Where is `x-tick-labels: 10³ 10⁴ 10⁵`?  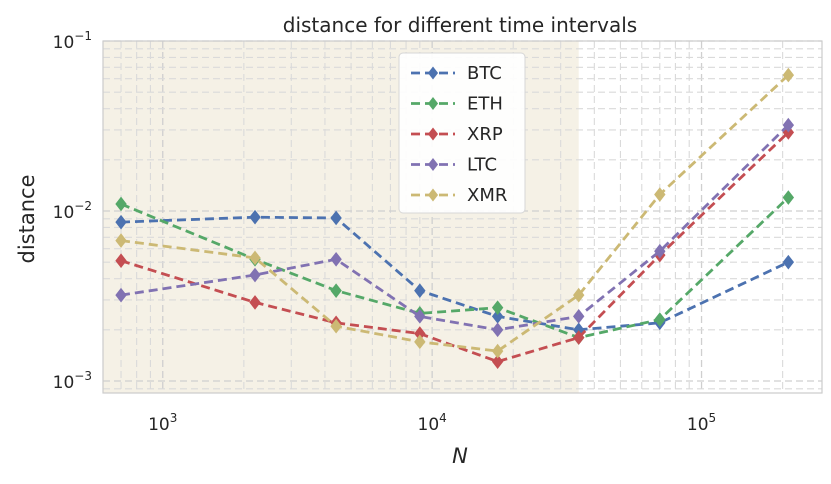 x-tick-labels: 10³ 10⁴ 10⁵ is located at coordinates (432, 423).